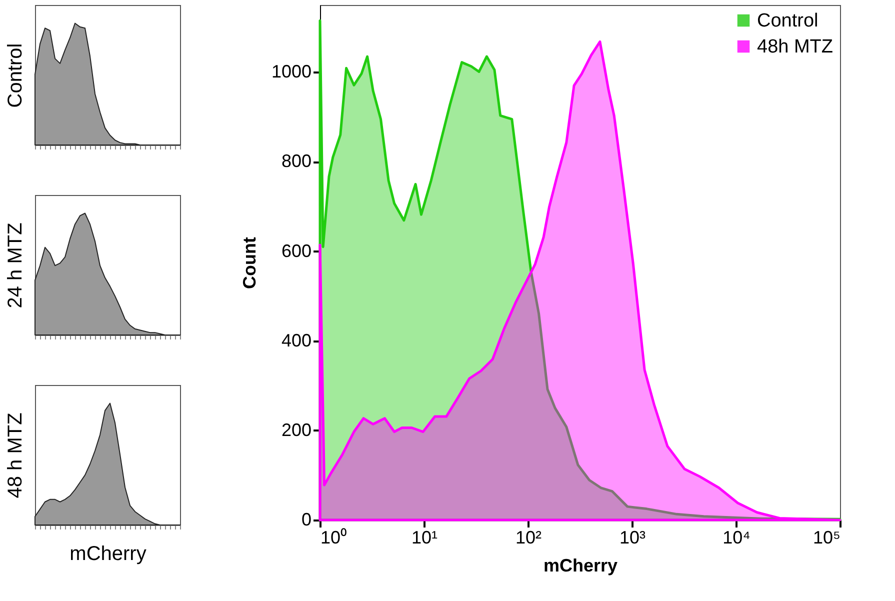  Describe the element at coordinates (736, 538) in the screenshot. I see `x-tick-label: 10⁴` at that location.